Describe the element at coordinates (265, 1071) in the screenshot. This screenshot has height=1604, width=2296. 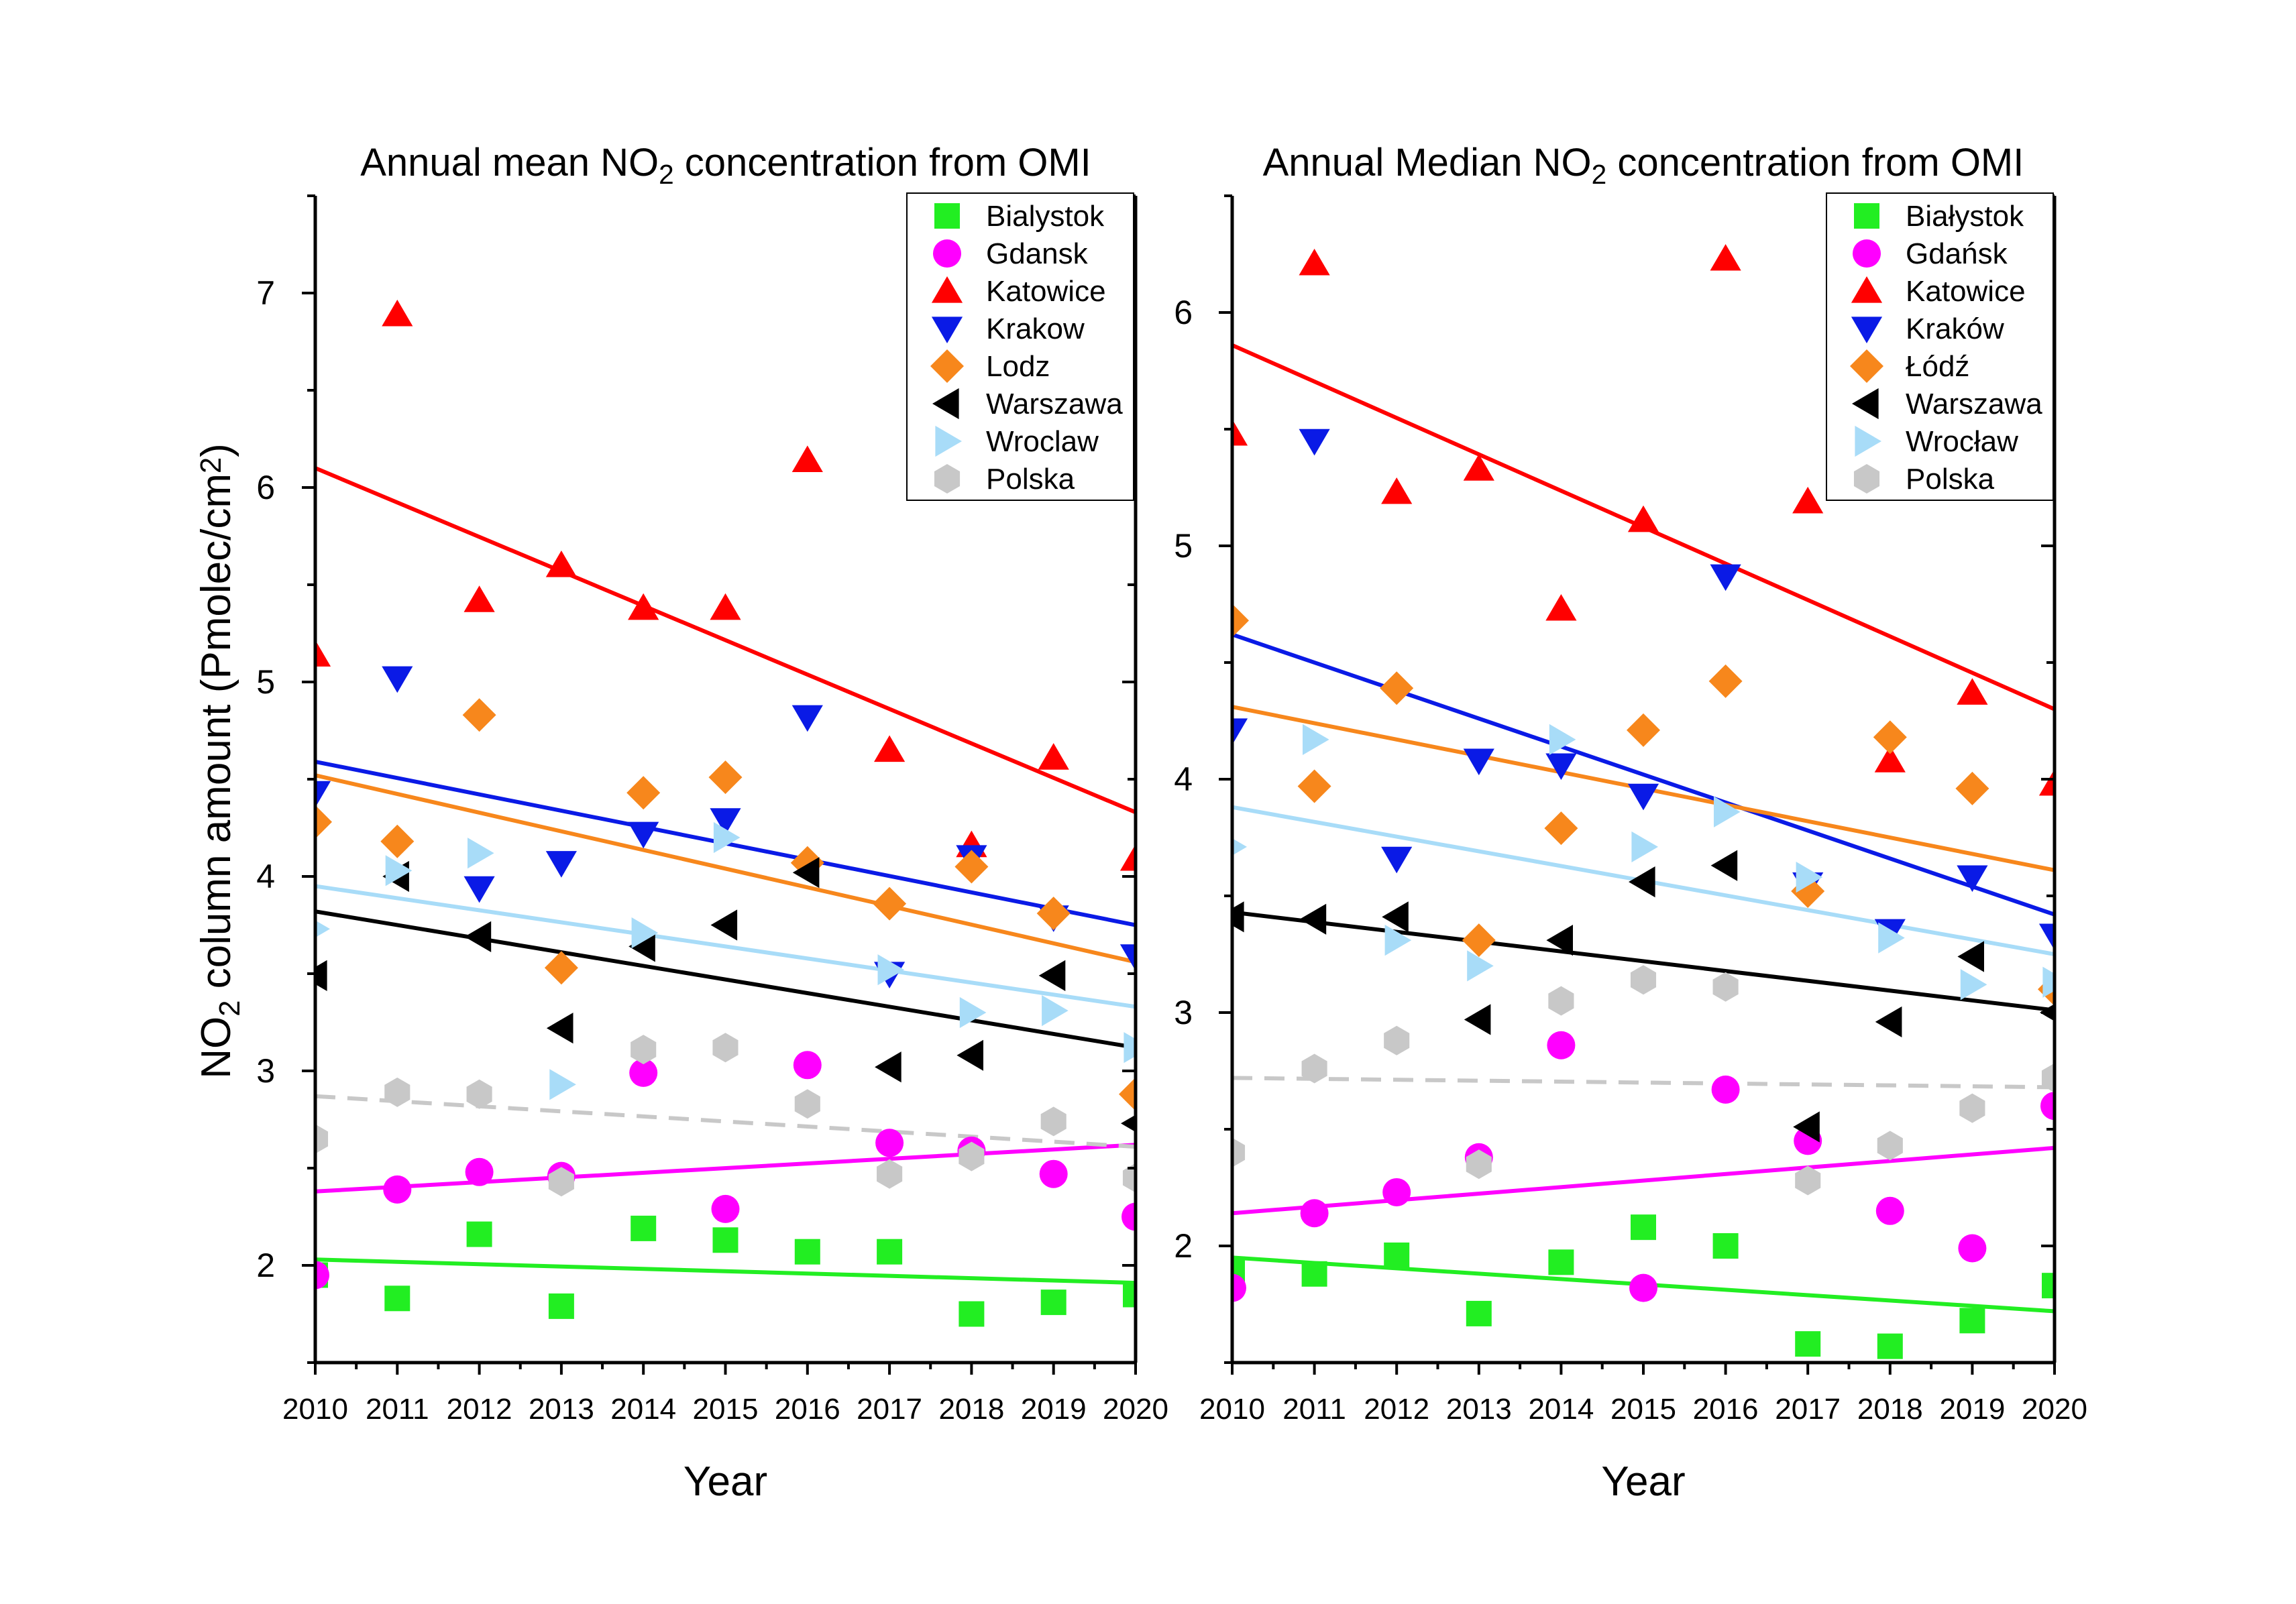
I see `y-tick-label: 3` at that location.